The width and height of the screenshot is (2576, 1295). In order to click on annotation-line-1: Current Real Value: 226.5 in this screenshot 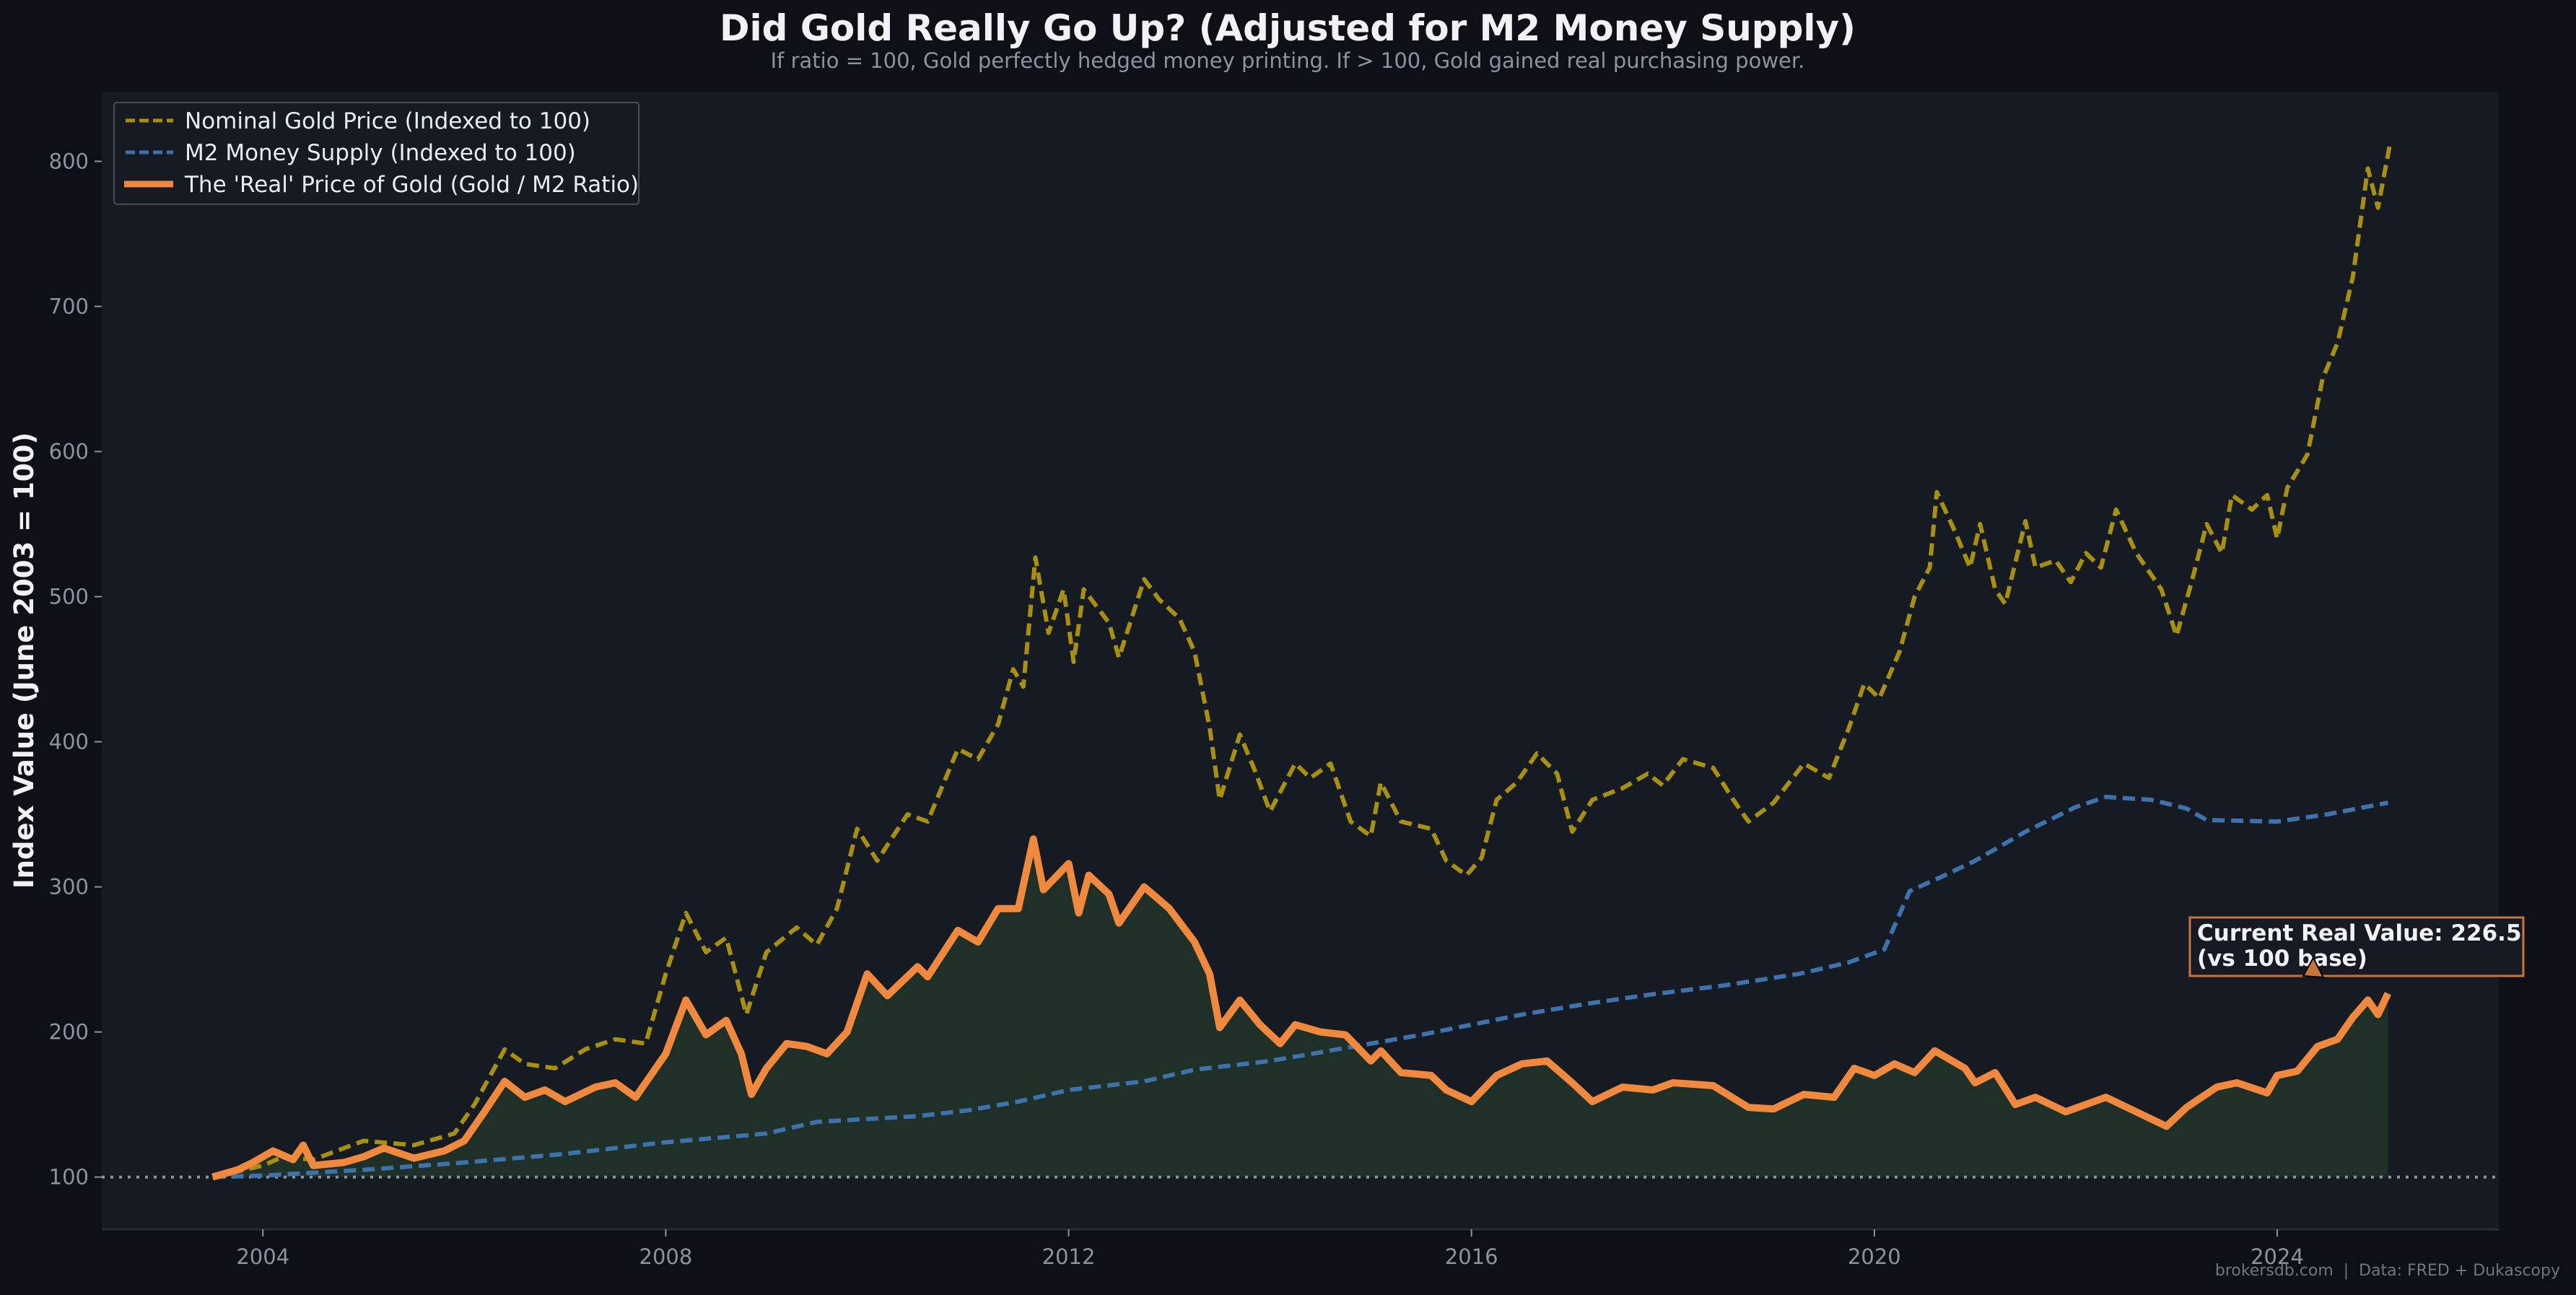, I will do `click(2359, 933)`.